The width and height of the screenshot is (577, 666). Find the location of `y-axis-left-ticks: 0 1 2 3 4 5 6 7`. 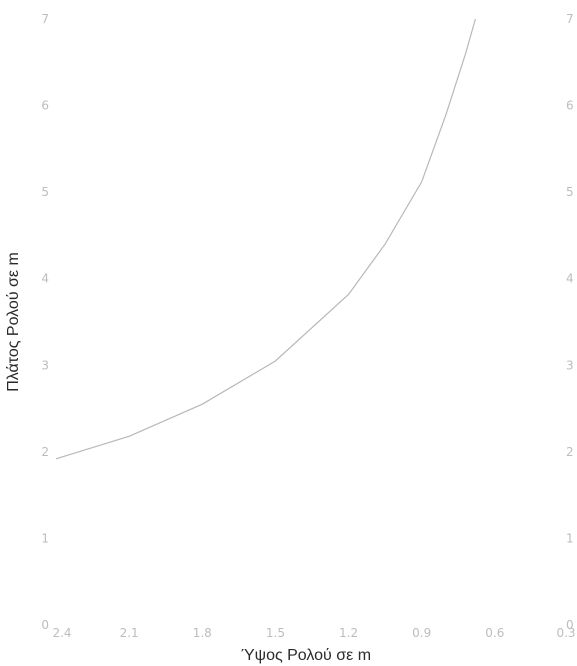

y-axis-left-ticks: 0 1 2 3 4 5 6 7 is located at coordinates (45, 322).